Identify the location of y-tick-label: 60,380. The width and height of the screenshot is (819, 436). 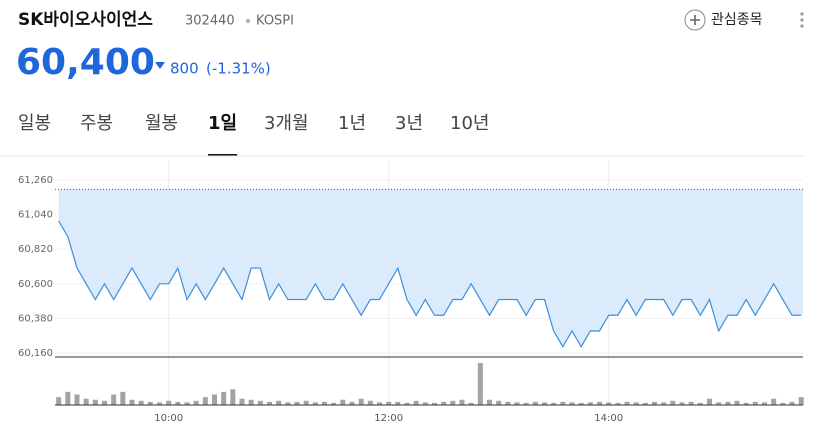
(35, 318).